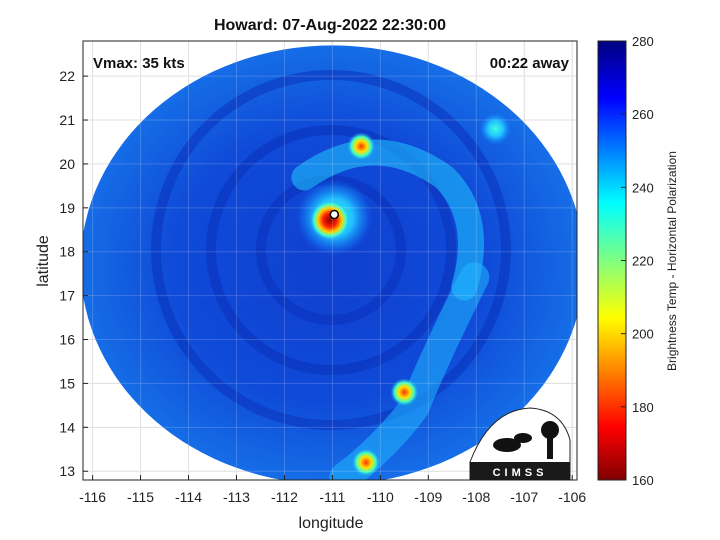 The width and height of the screenshot is (720, 540). What do you see at coordinates (67, 471) in the screenshot?
I see `y-tick-label: 13` at bounding box center [67, 471].